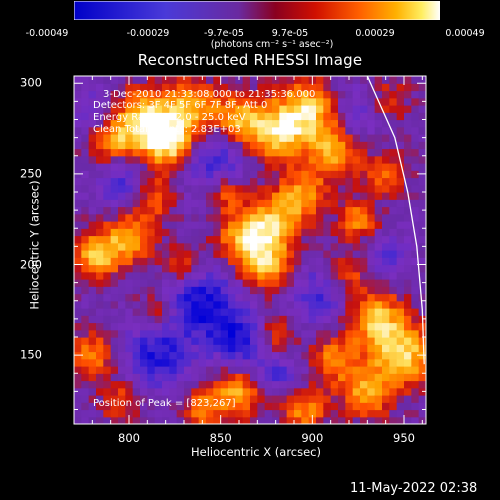 The width and height of the screenshot is (500, 500). Describe the element at coordinates (220, 438) in the screenshot. I see `x-tick-label: 850` at that location.